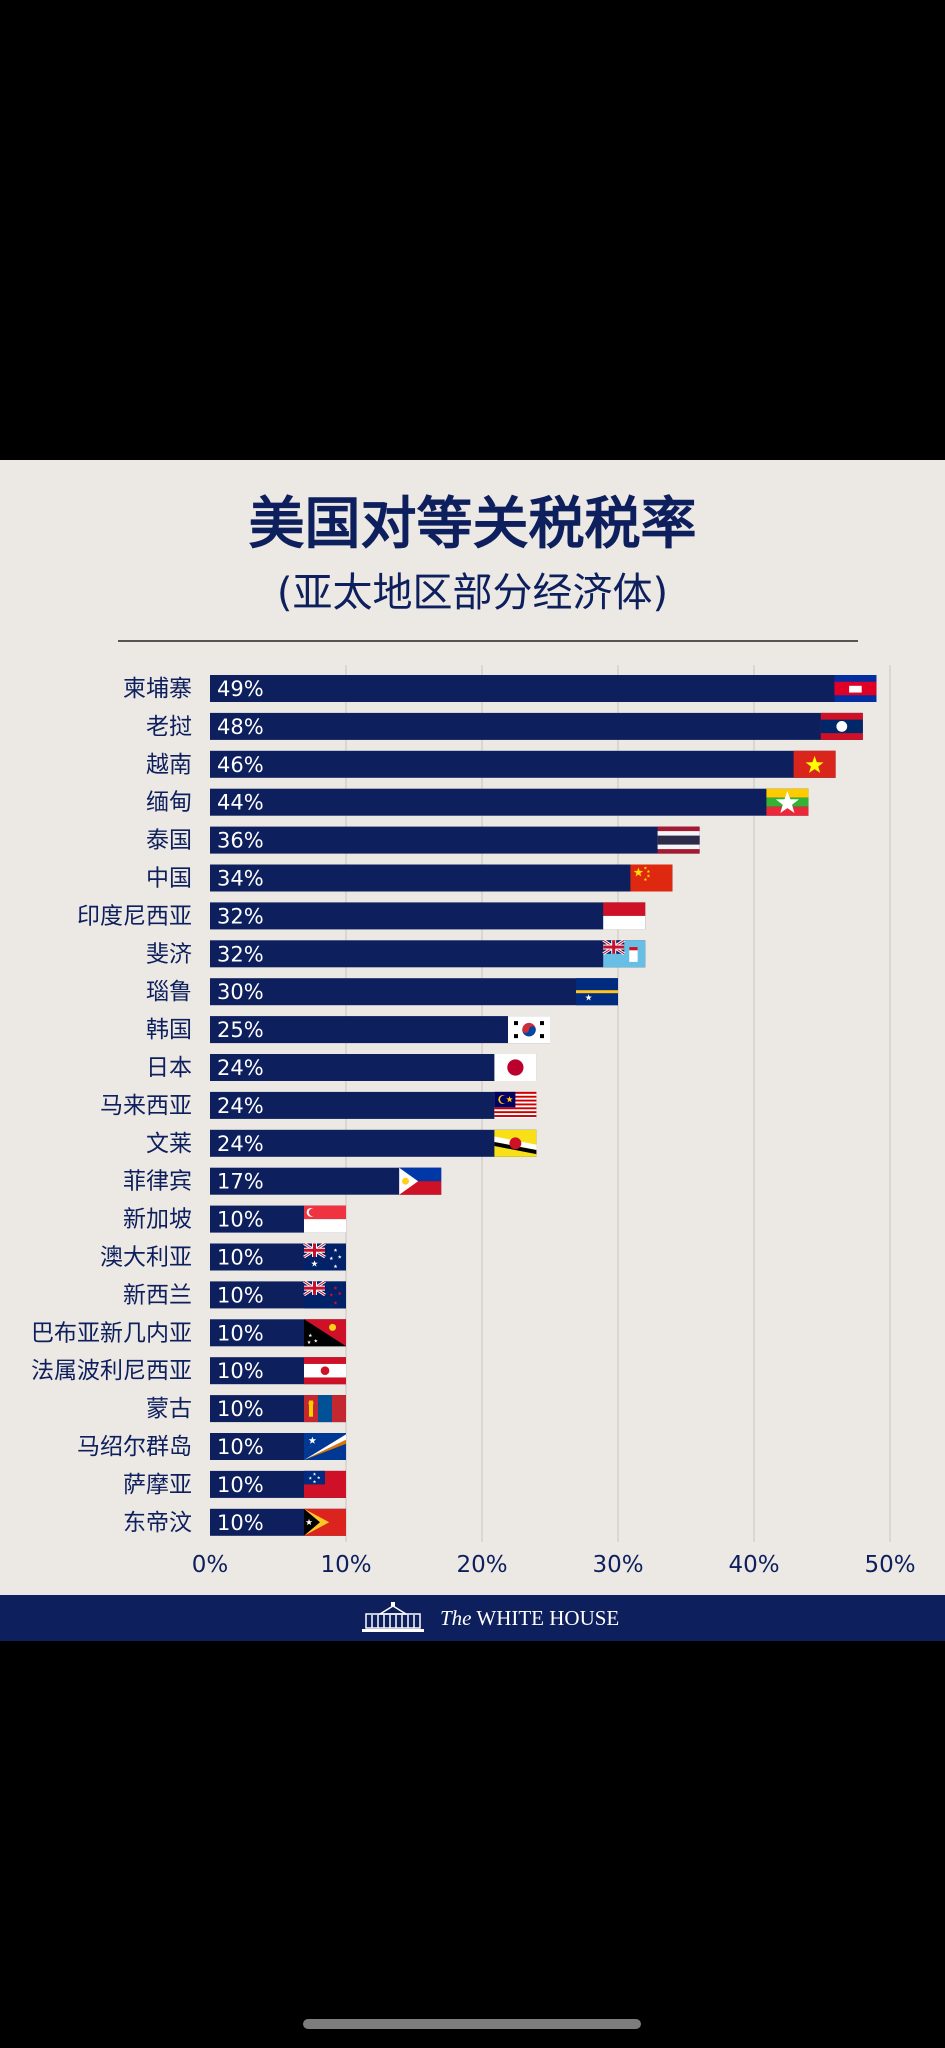 The height and width of the screenshot is (2048, 945). I want to click on new-zealand-flag-icon, so click(324, 1294).